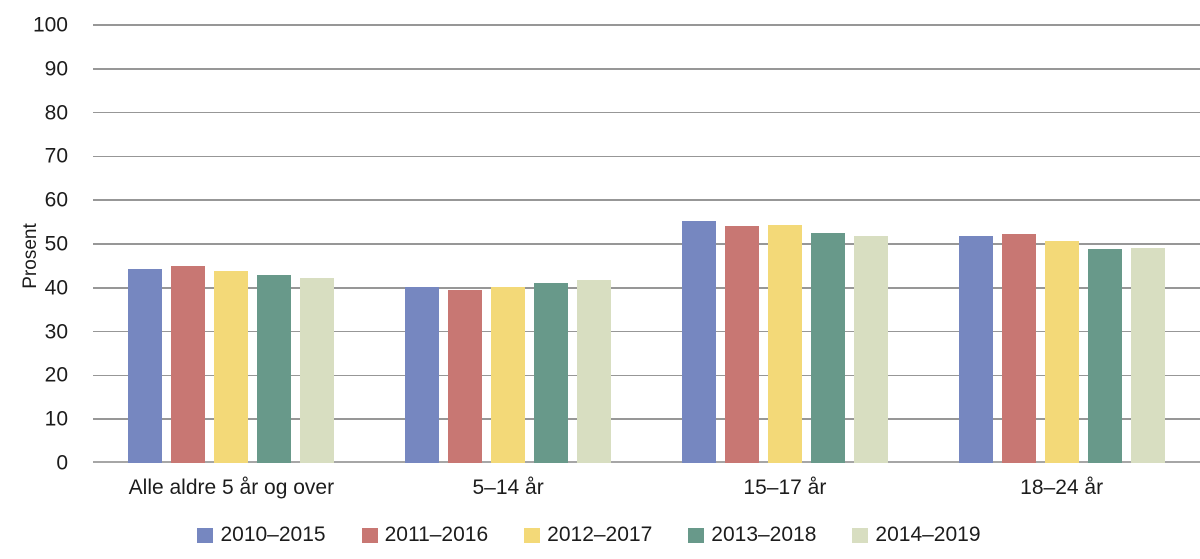 The width and height of the screenshot is (1200, 559). I want to click on legend-item: 2012–2017, so click(588, 535).